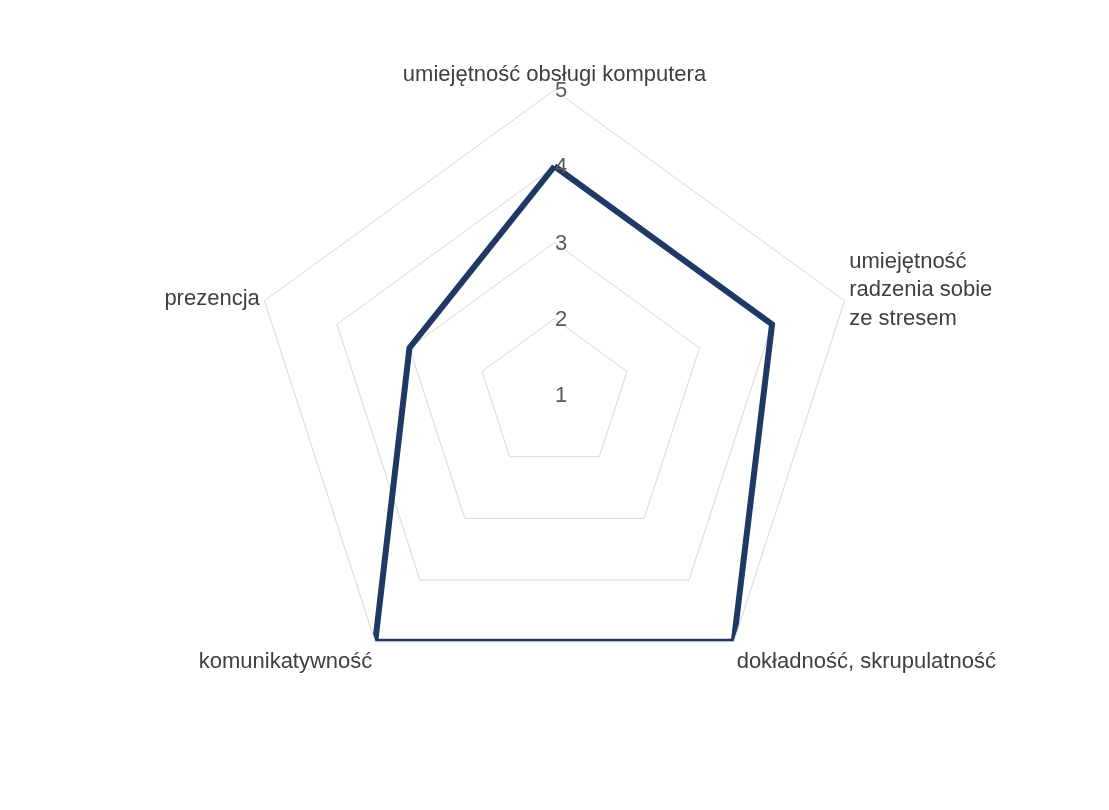 This screenshot has width=1109, height=810. I want to click on spoke-label: komunikatywność, so click(285, 661).